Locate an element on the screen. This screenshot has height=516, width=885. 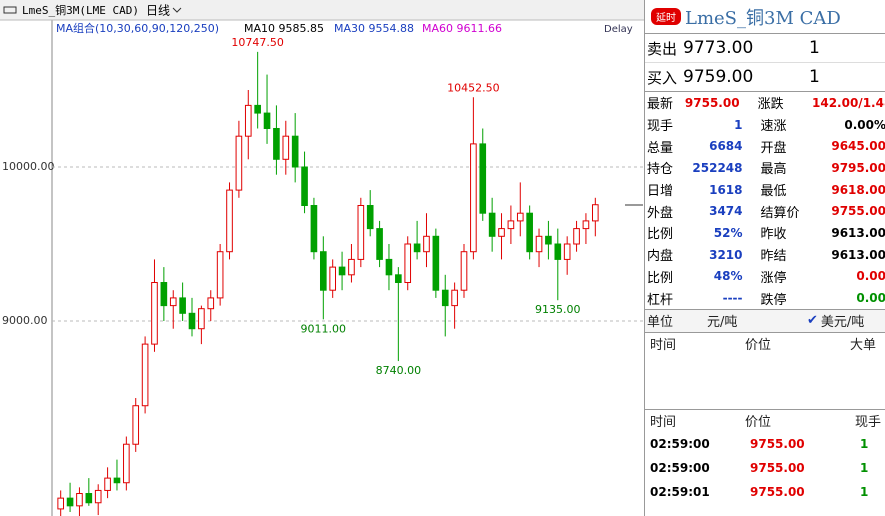
trade-row: 02:59:01 9755.00 1 is located at coordinates (765, 492).